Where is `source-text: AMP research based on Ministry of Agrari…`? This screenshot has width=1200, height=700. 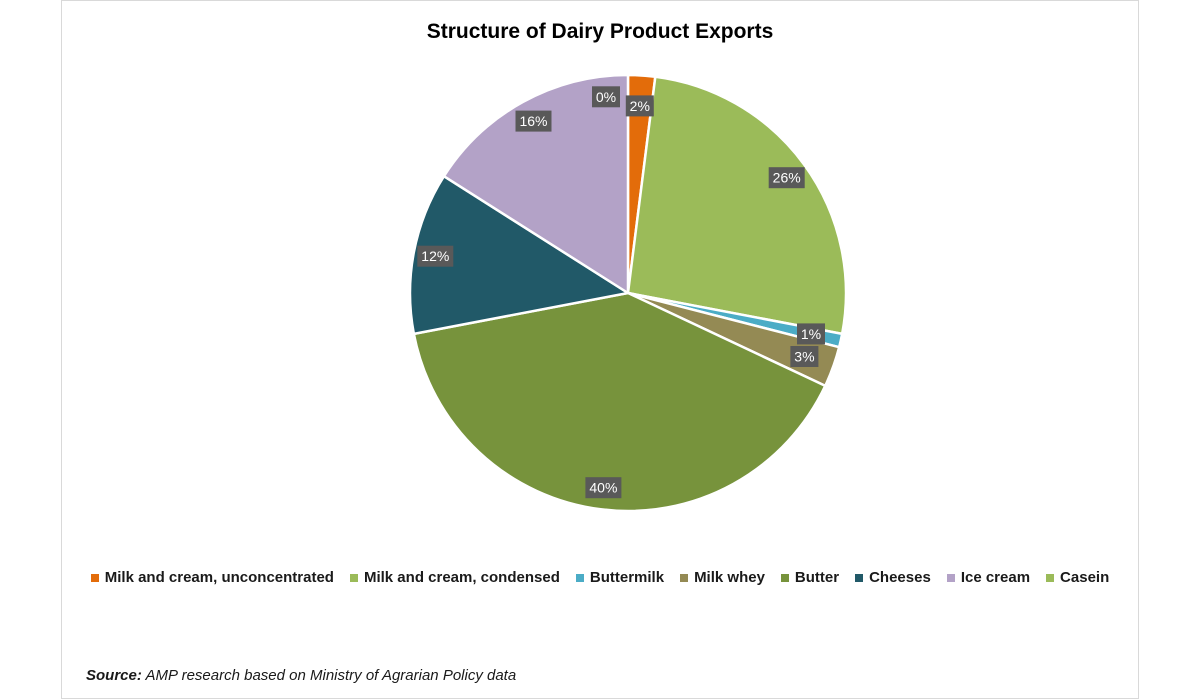
source-text: AMP research based on Ministry of Agrari… is located at coordinates (329, 675).